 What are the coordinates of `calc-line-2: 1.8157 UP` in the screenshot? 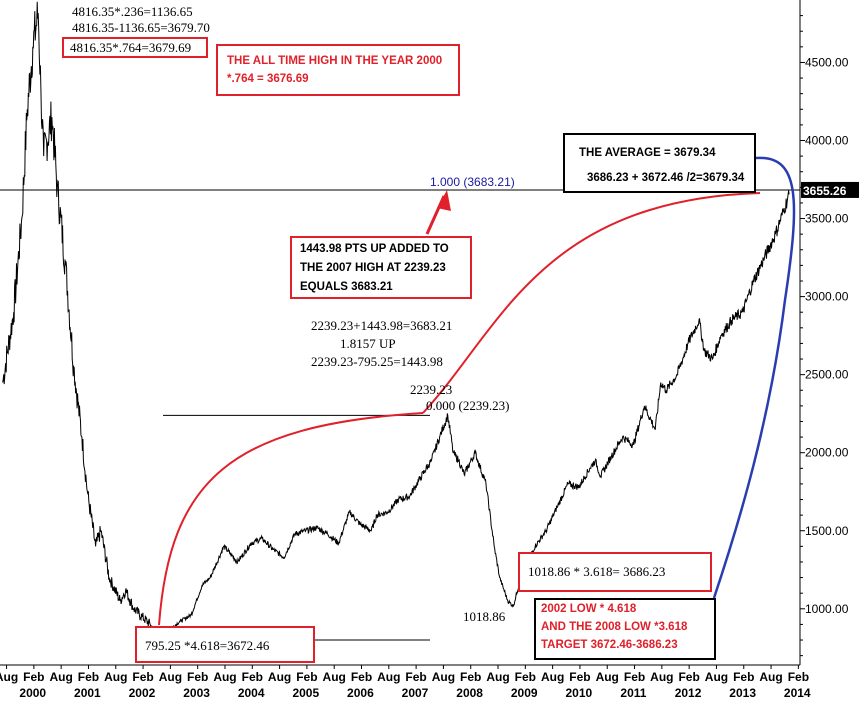 It's located at (368, 343).